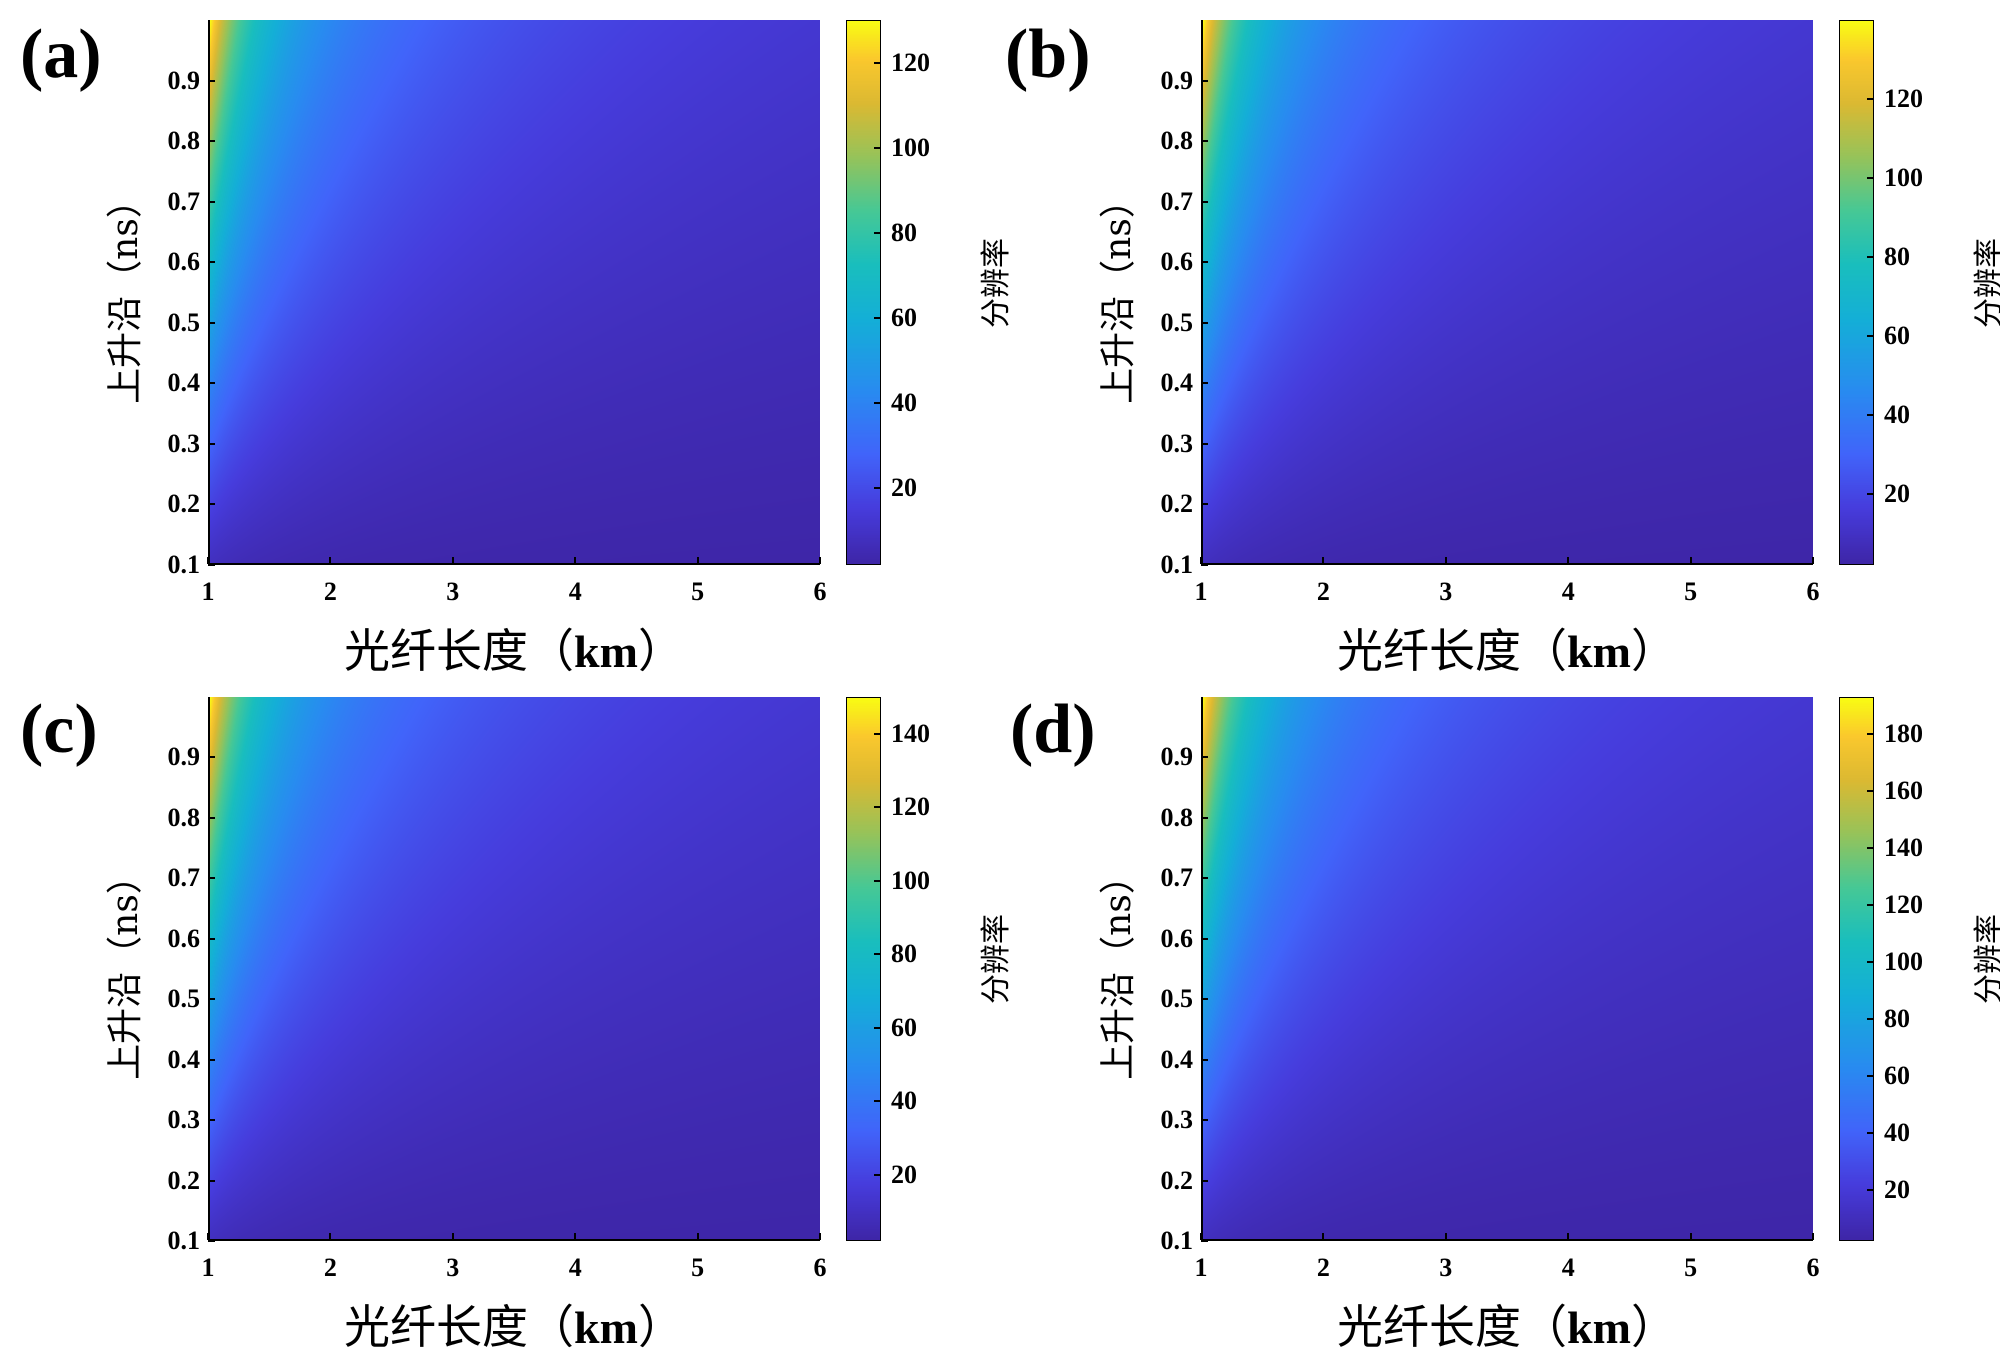 The image size is (2000, 1370). I want to click on y-tick-label: 0.1, so click(184, 564).